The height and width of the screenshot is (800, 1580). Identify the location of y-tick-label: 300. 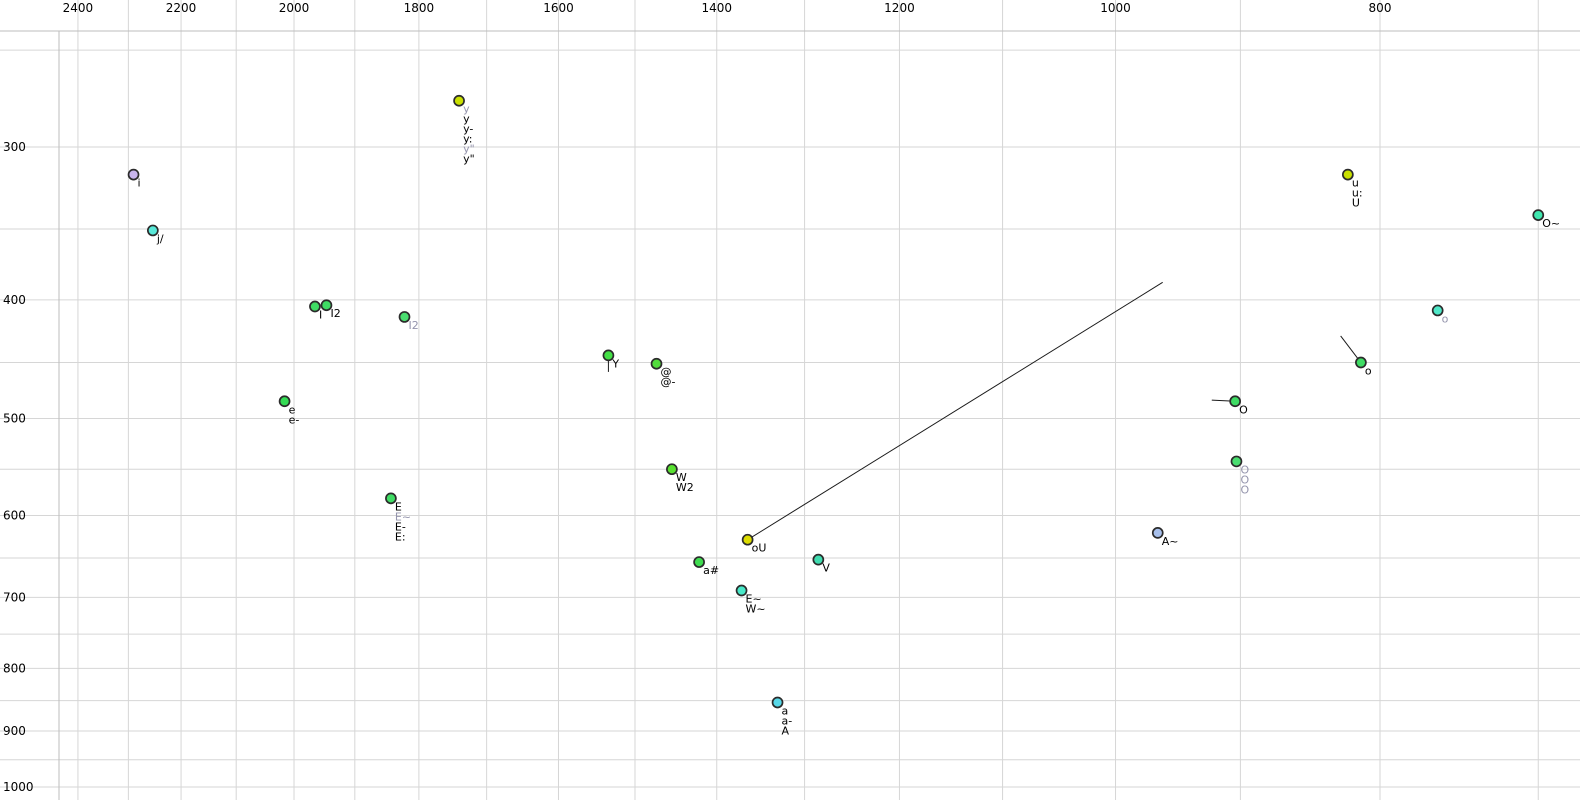
(14, 147).